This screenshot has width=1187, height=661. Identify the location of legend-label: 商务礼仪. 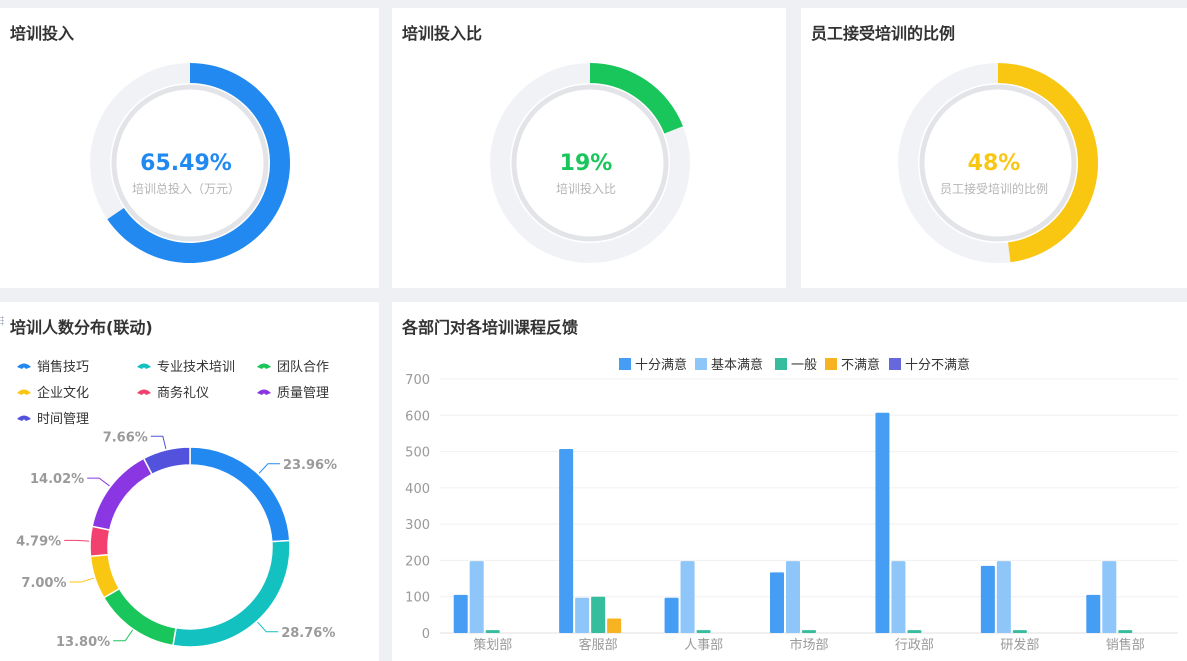
(183, 393).